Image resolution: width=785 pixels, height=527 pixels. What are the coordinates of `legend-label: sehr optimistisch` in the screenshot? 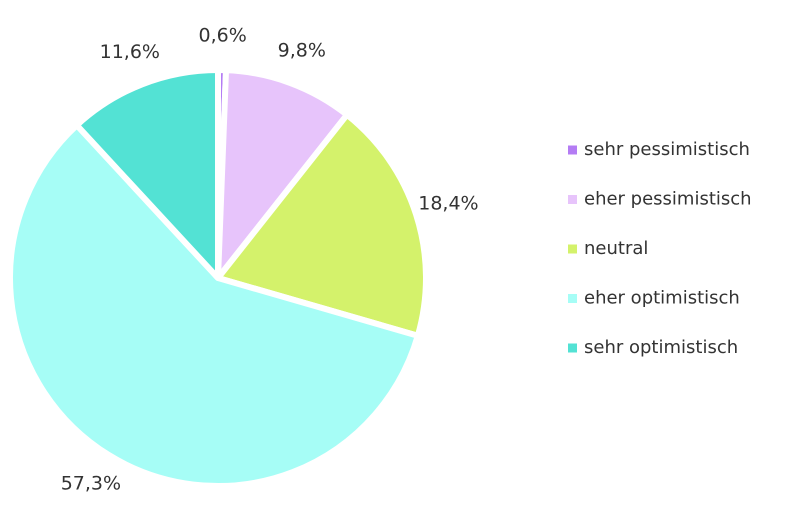 It's located at (661, 347).